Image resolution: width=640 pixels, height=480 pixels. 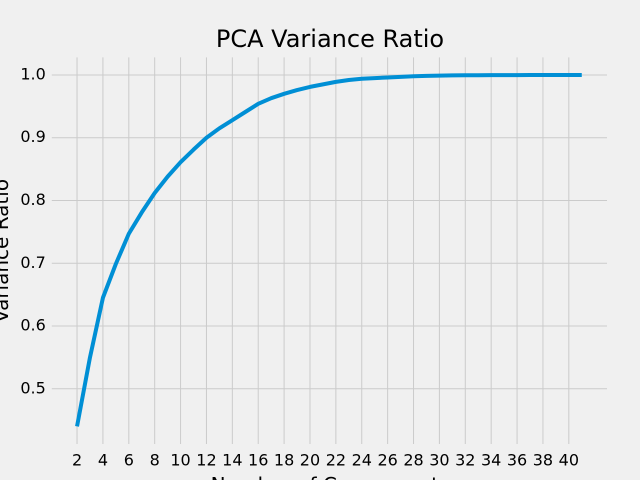 What do you see at coordinates (155, 460) in the screenshot?
I see `x-tick-label: 8` at bounding box center [155, 460].